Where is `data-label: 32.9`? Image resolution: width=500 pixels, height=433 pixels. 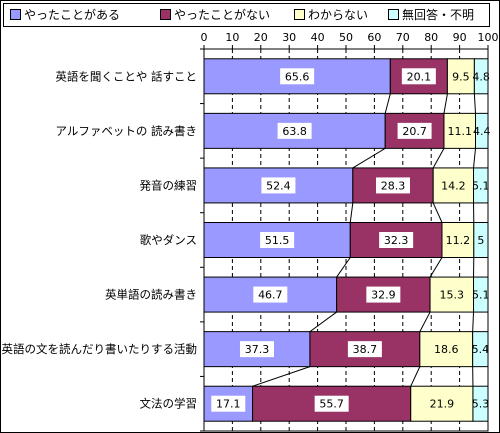
data-label: 32.9 is located at coordinates (383, 295).